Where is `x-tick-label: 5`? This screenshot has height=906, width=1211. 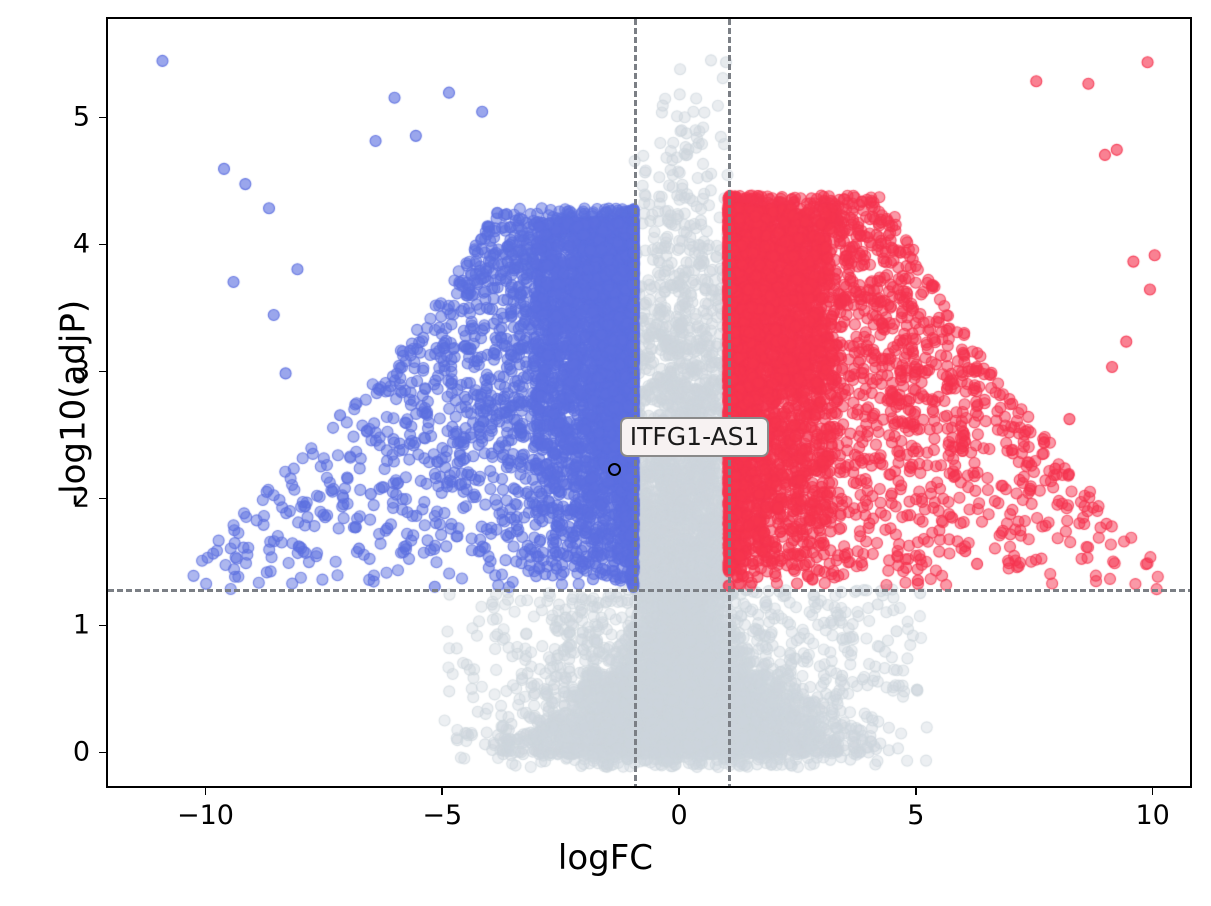 x-tick-label: 5 is located at coordinates (916, 815).